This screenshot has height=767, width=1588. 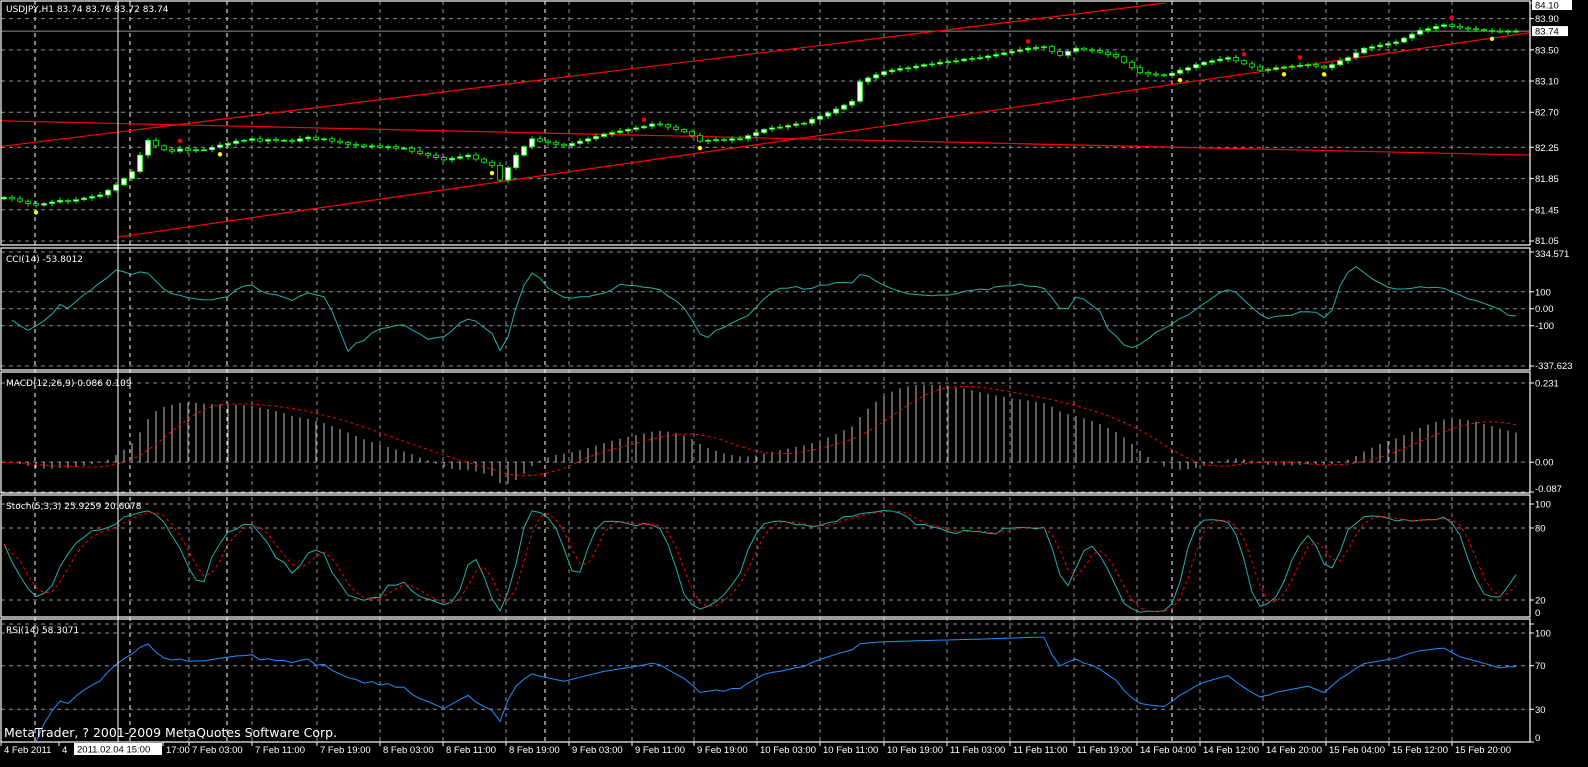 I want to click on trendline-channel-upper, so click(x=583, y=75).